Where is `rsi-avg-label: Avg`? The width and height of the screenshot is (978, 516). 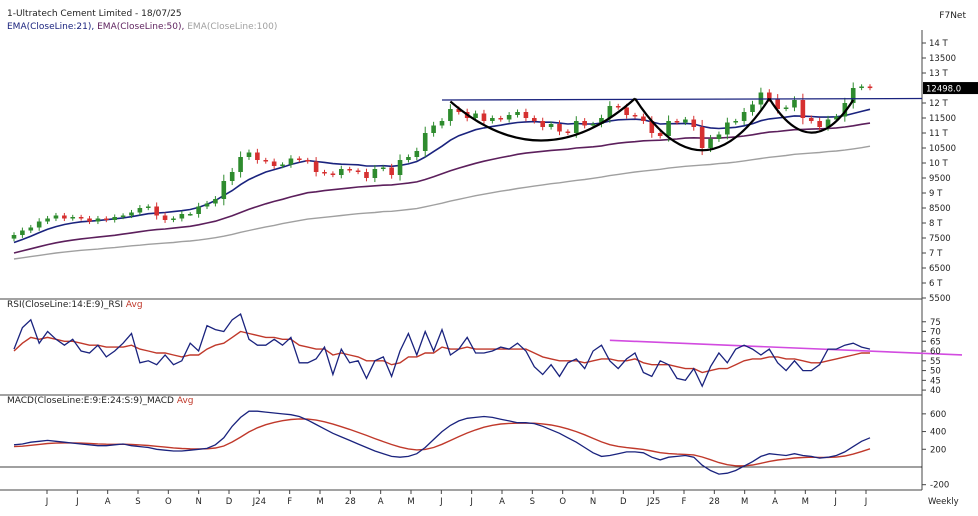 rsi-avg-label: Avg is located at coordinates (134, 305).